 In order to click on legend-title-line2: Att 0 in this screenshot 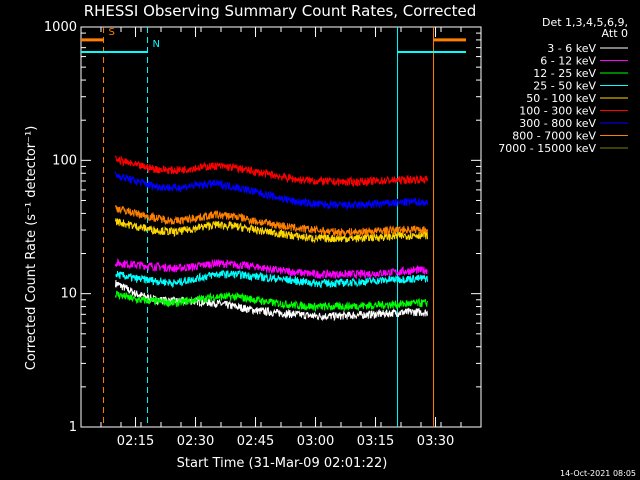, I will do `click(615, 33)`.